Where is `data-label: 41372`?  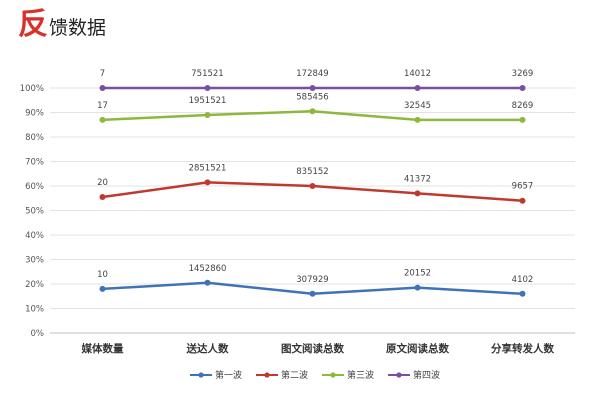
data-label: 41372 is located at coordinates (417, 179).